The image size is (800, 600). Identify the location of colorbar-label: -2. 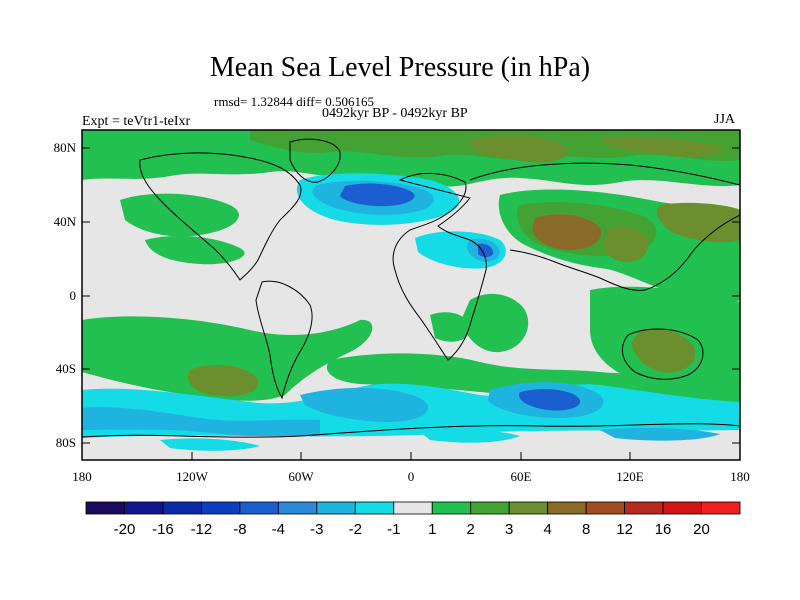
(355, 529).